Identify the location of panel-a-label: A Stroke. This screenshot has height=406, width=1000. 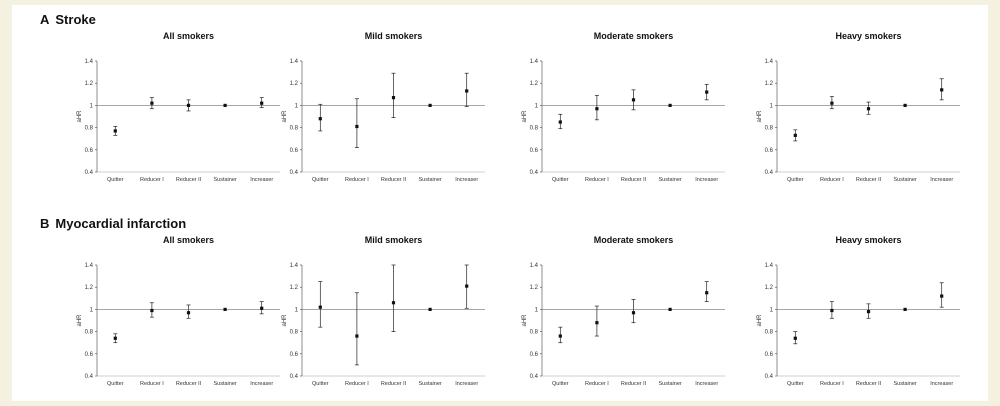
(68, 19).